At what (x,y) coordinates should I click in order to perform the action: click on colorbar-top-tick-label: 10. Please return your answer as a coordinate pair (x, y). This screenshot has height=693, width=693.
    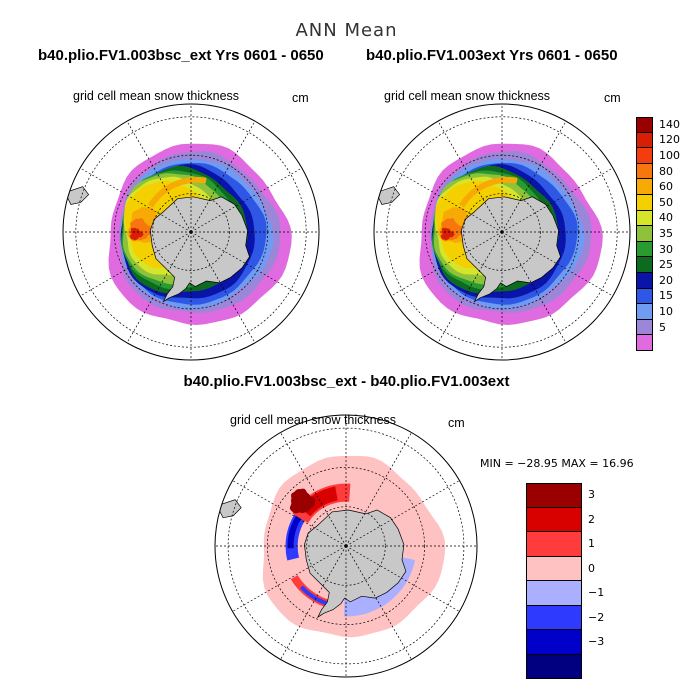
    Looking at the image, I should click on (666, 311).